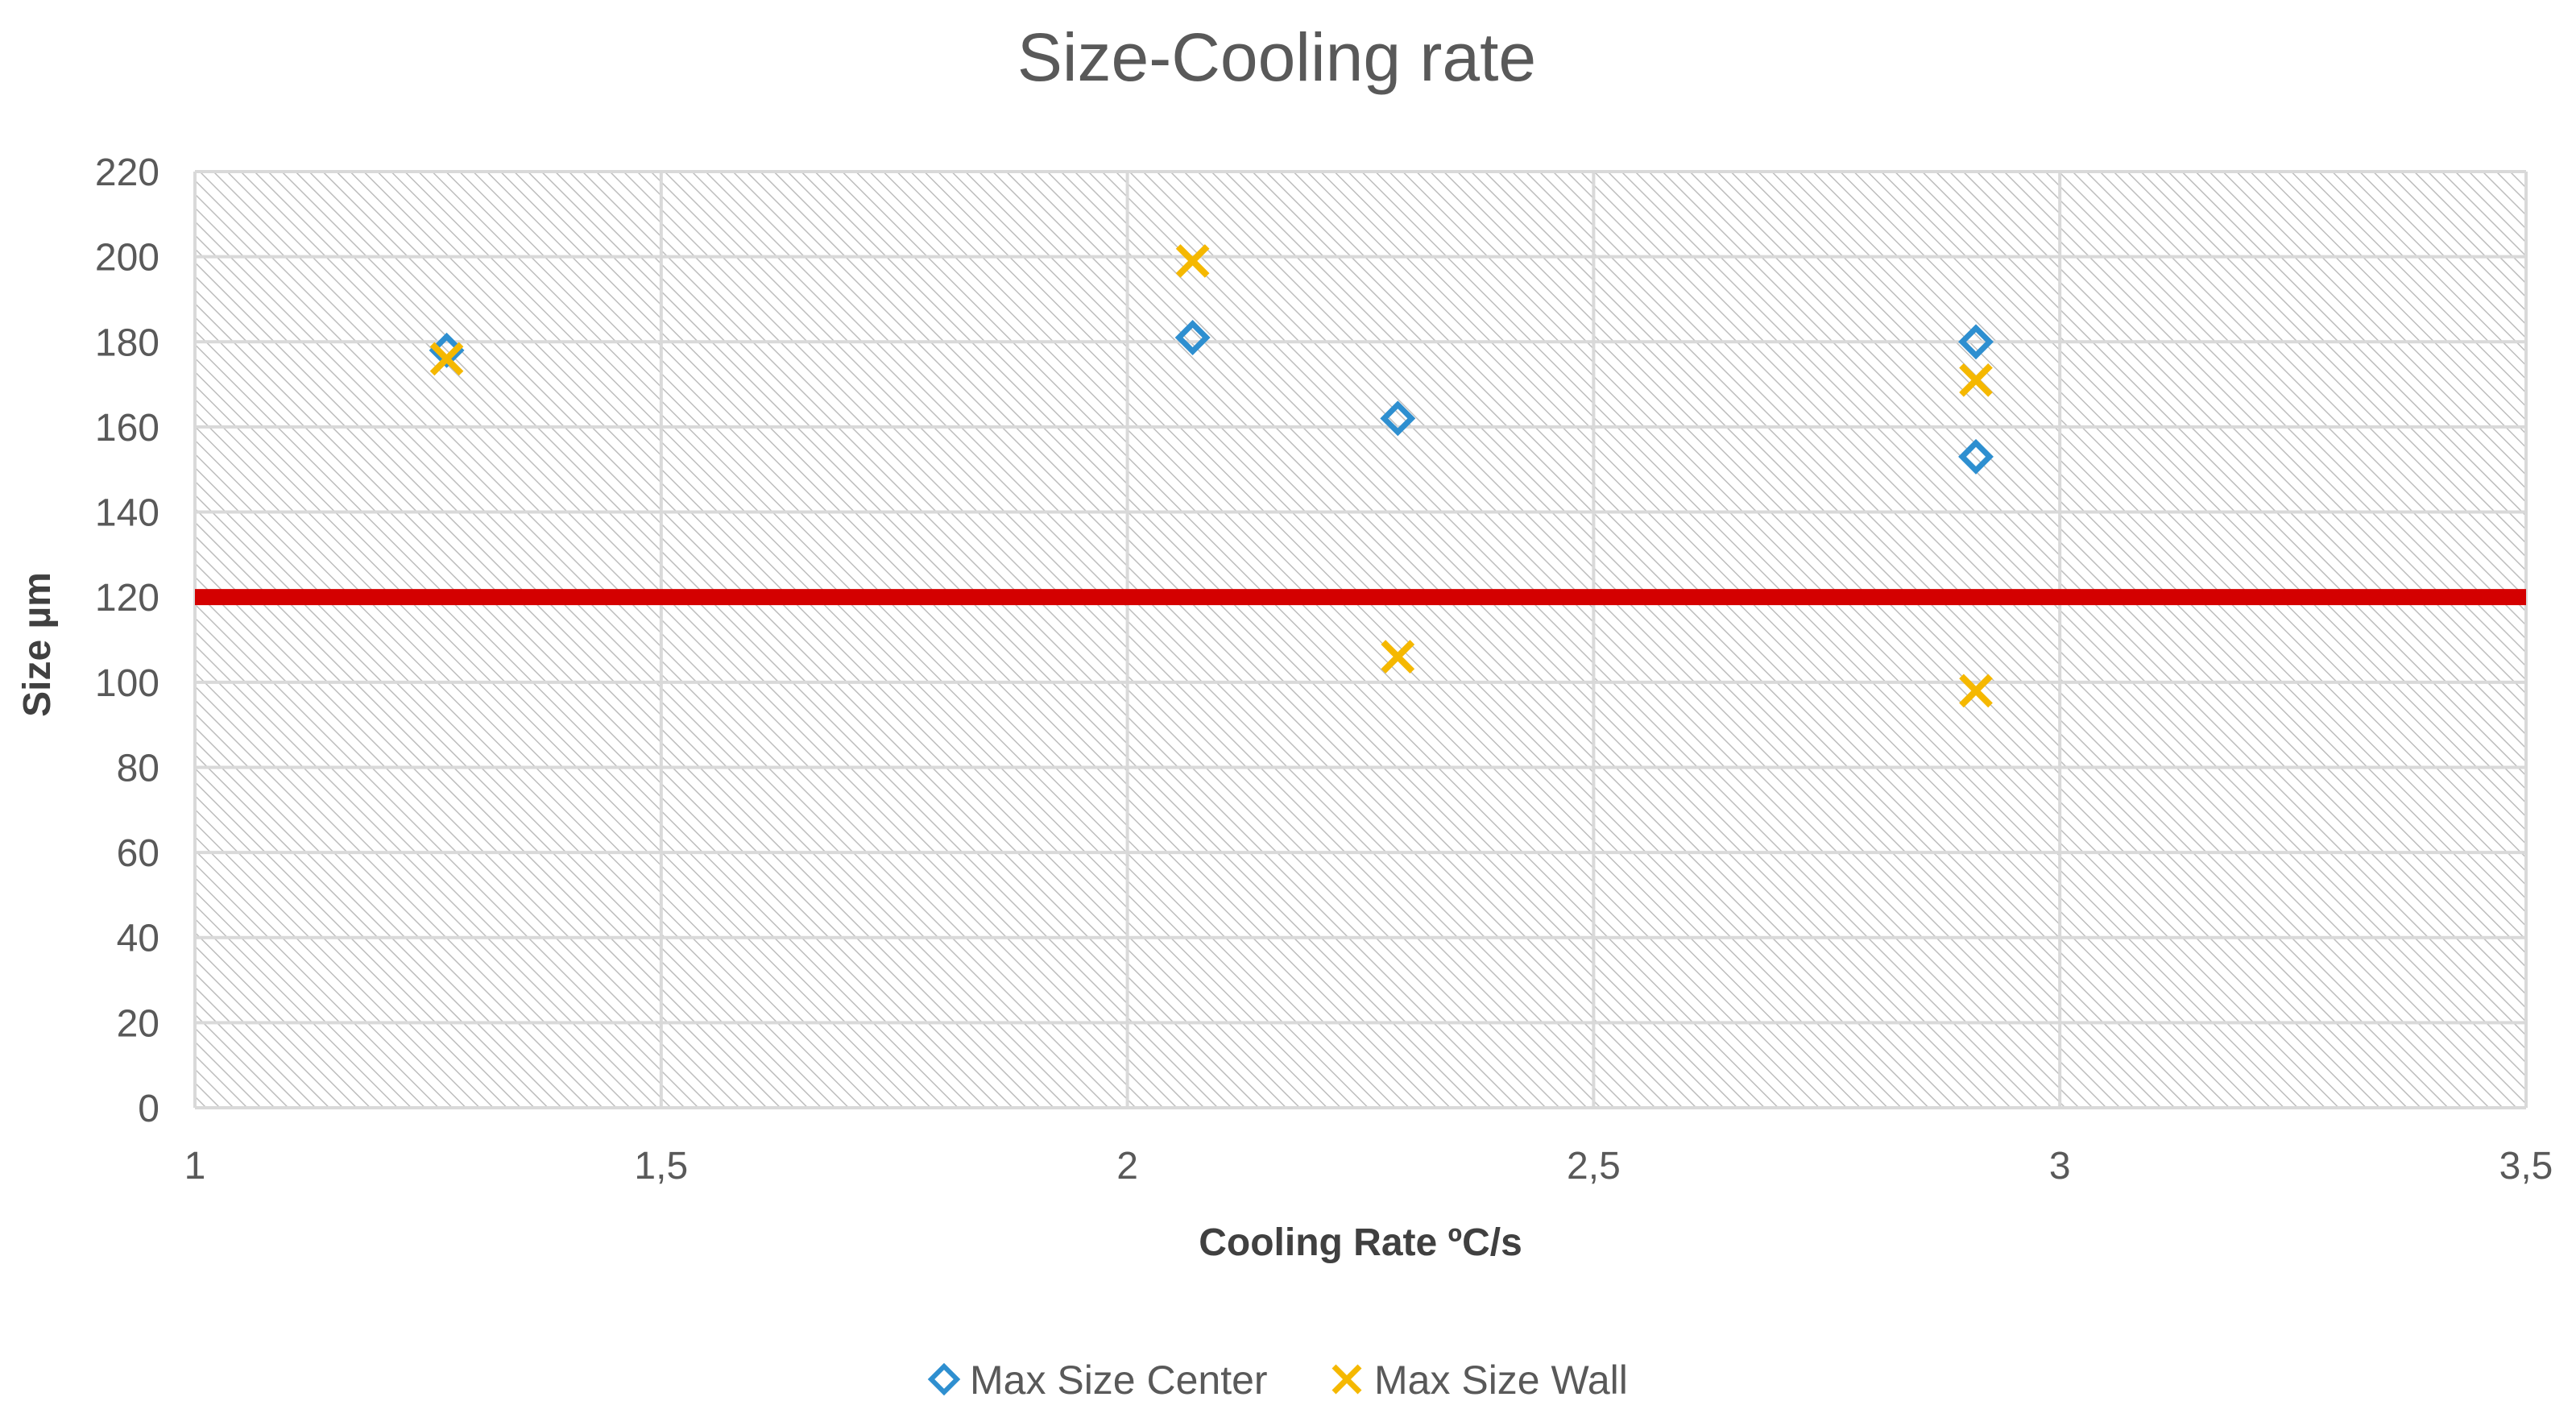 Image resolution: width=2576 pixels, height=1426 pixels. Describe the element at coordinates (127, 598) in the screenshot. I see `y-tick-label: 120` at that location.